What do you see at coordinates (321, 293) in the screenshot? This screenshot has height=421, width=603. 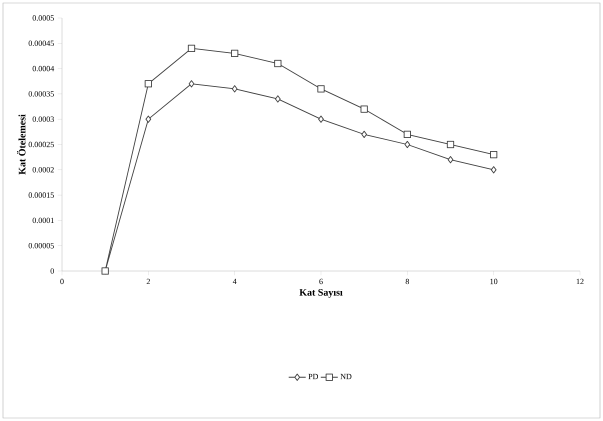 I see `x-axis-title: Kat Sayısı` at bounding box center [321, 293].